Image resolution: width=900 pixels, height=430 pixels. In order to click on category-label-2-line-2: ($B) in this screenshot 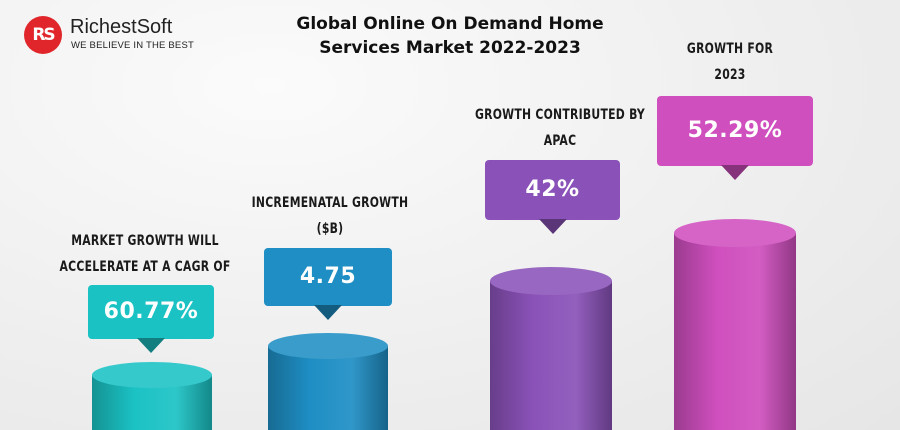, I will do `click(330, 229)`.